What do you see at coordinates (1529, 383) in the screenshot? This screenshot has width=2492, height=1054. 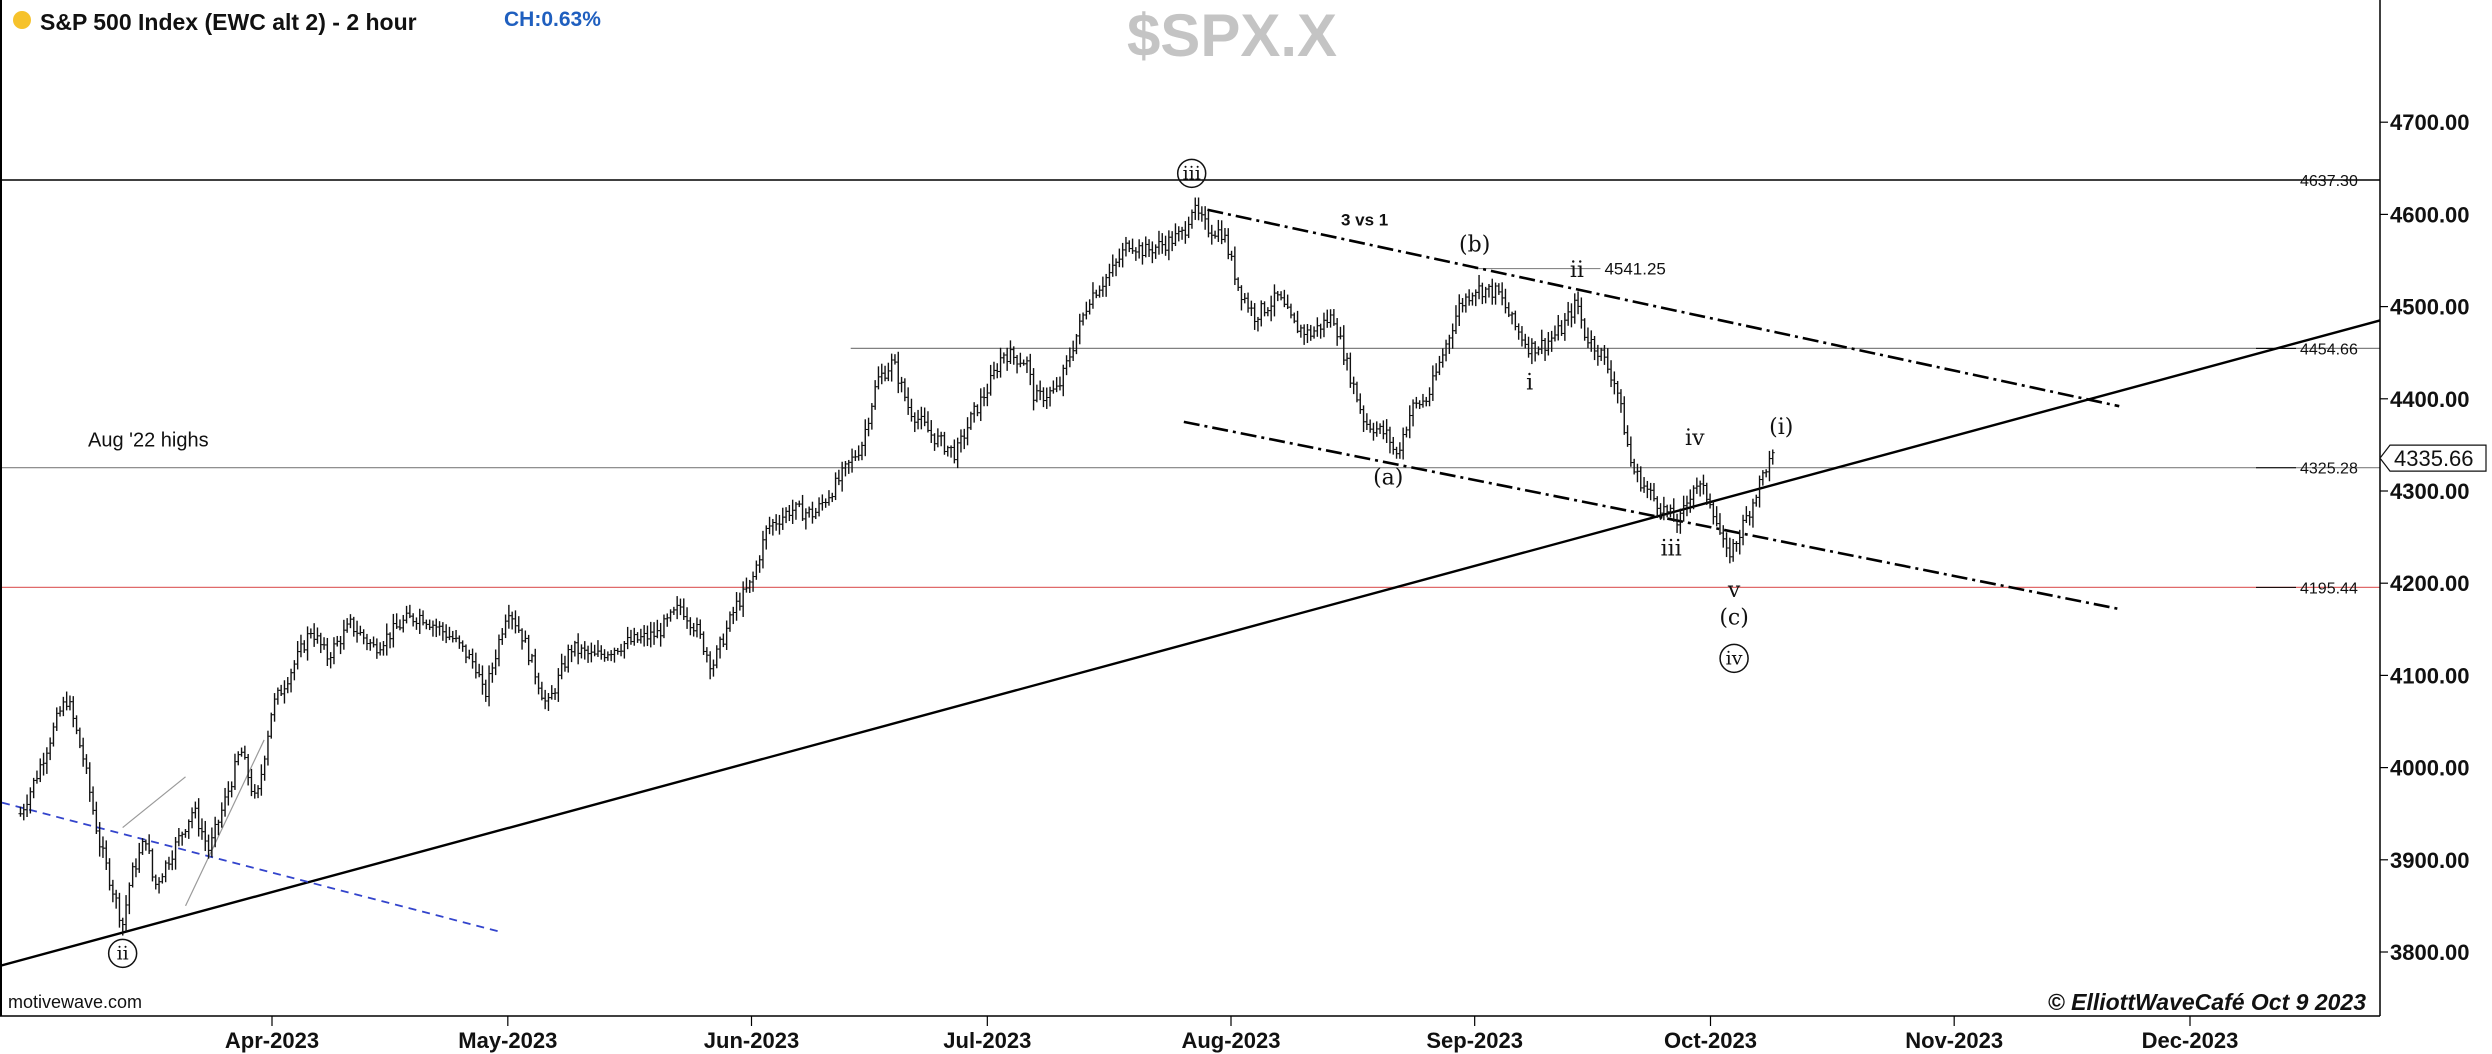 I see `wave-label-4: i` at bounding box center [1529, 383].